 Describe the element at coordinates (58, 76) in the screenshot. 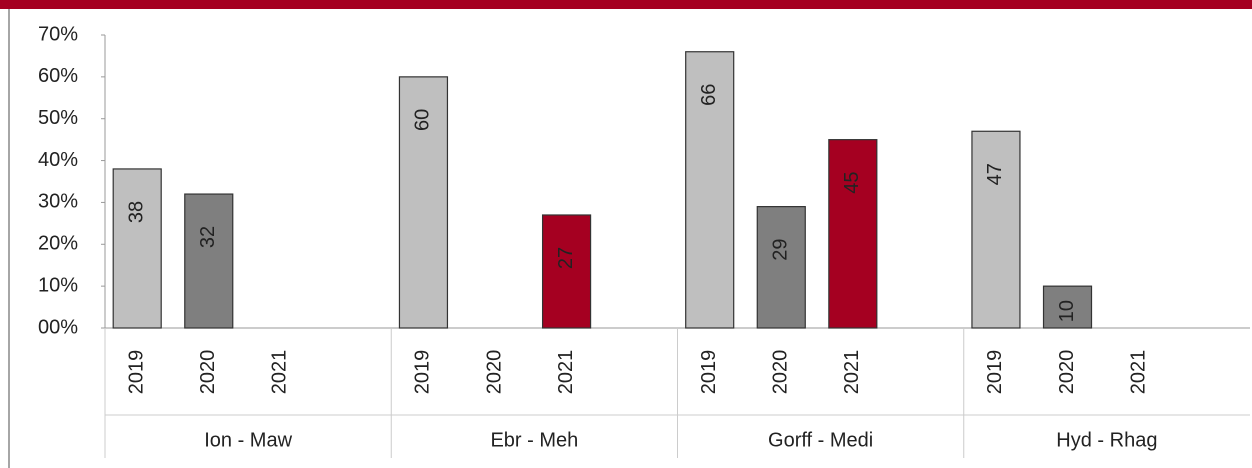

I see `y-tick-label: 60%` at that location.